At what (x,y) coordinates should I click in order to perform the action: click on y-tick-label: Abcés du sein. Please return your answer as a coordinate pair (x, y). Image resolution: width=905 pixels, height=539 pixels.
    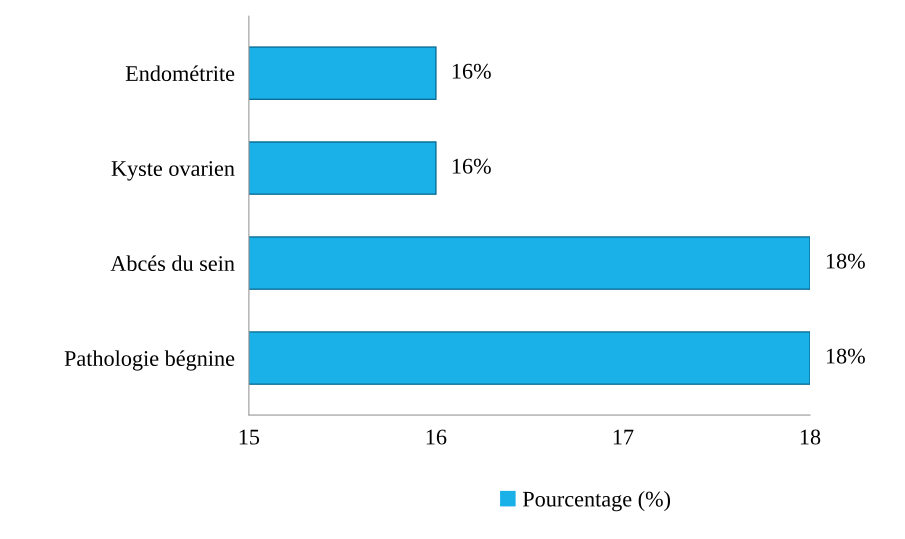
    Looking at the image, I should click on (172, 263).